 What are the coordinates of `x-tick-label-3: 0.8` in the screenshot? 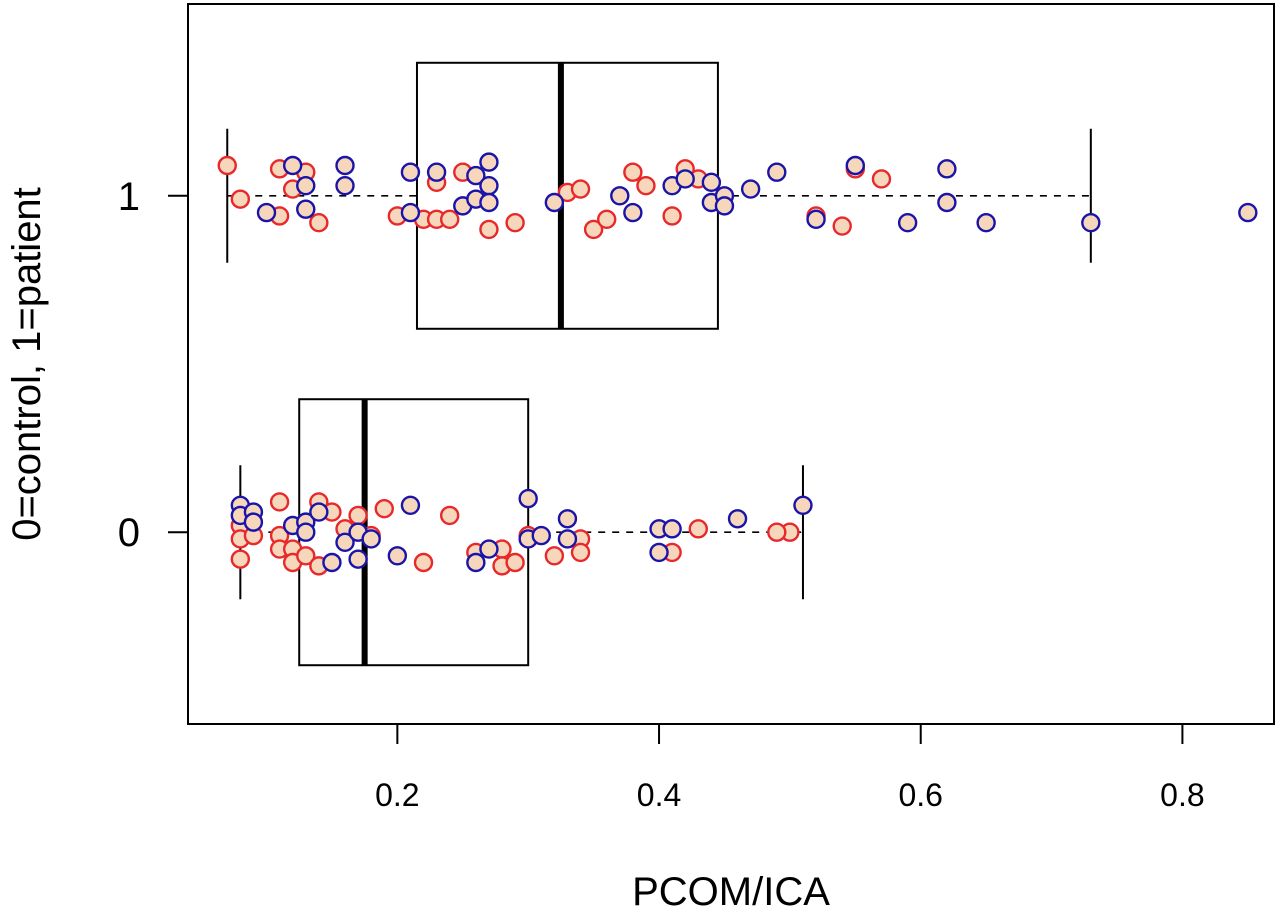 It's located at (1182, 795).